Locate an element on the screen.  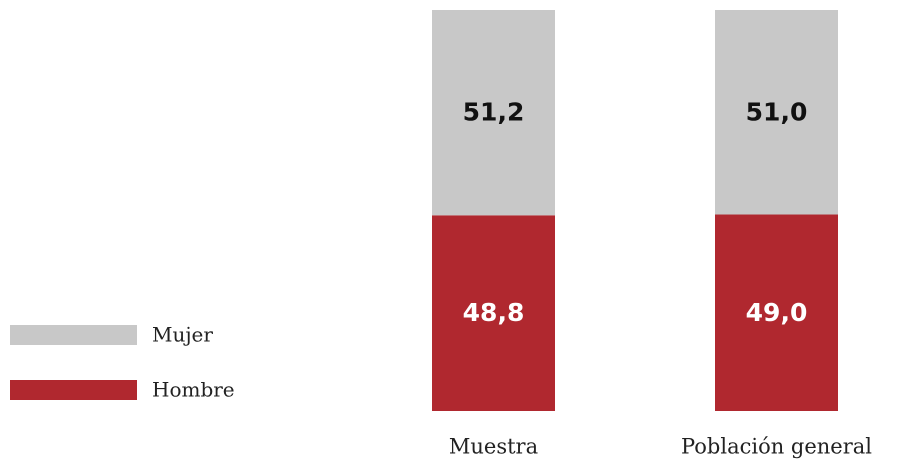
legend-label: Mujer is located at coordinates (182, 335).